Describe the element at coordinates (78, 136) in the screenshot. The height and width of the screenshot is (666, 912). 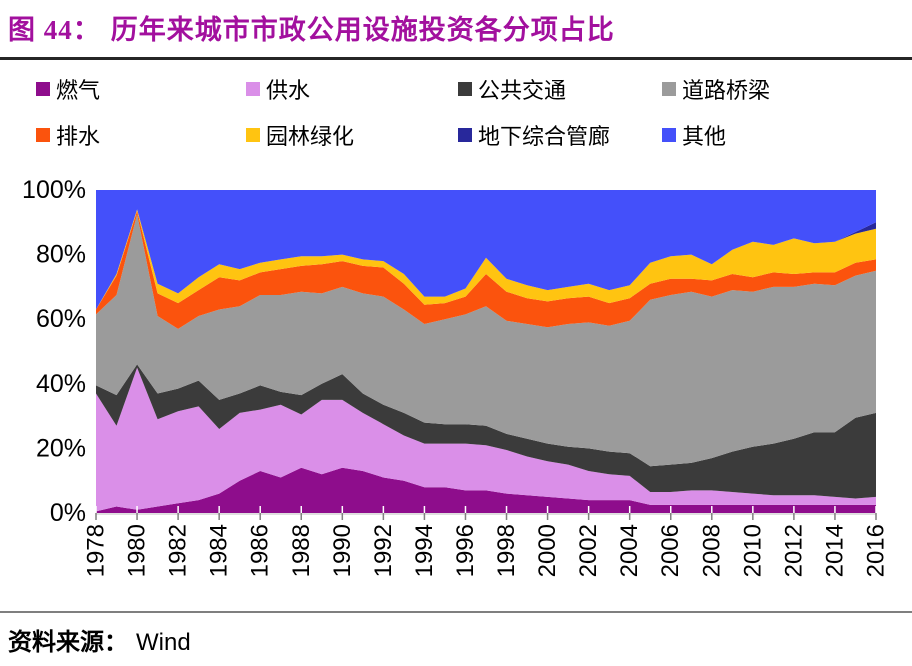
I see `legend-label: 排水` at that location.